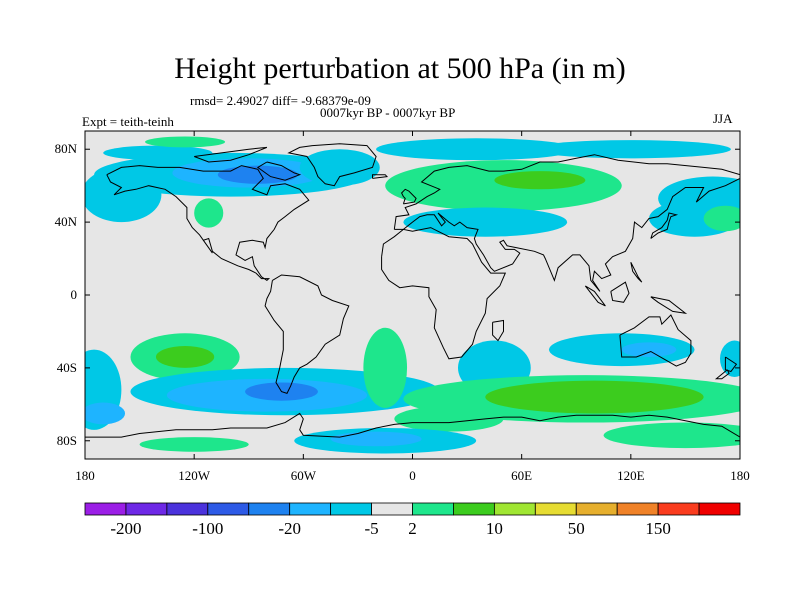 This screenshot has width=800, height=600. What do you see at coordinates (655, 340) in the screenshot?
I see `coastline-australia` at bounding box center [655, 340].